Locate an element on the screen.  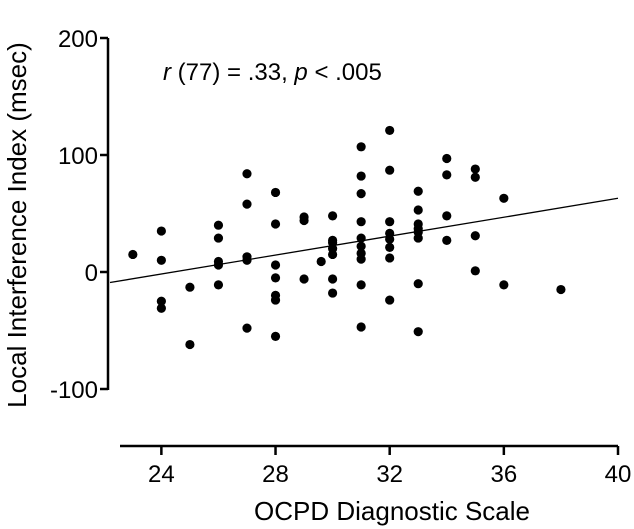
correlation-annotation: r (77) = .33, p < .005 is located at coordinates (272, 72).